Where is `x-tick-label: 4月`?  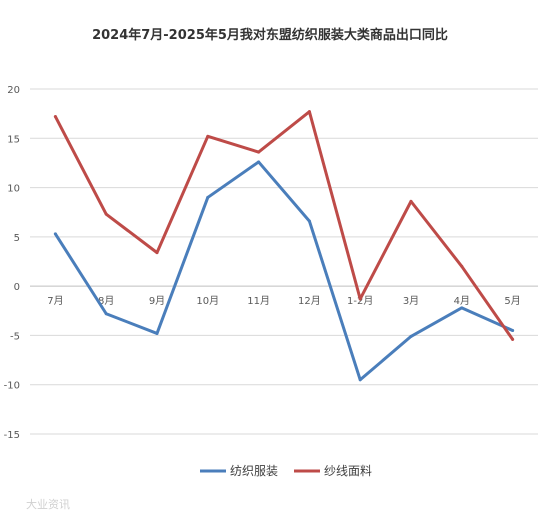 x-tick-label: 4月 is located at coordinates (462, 301).